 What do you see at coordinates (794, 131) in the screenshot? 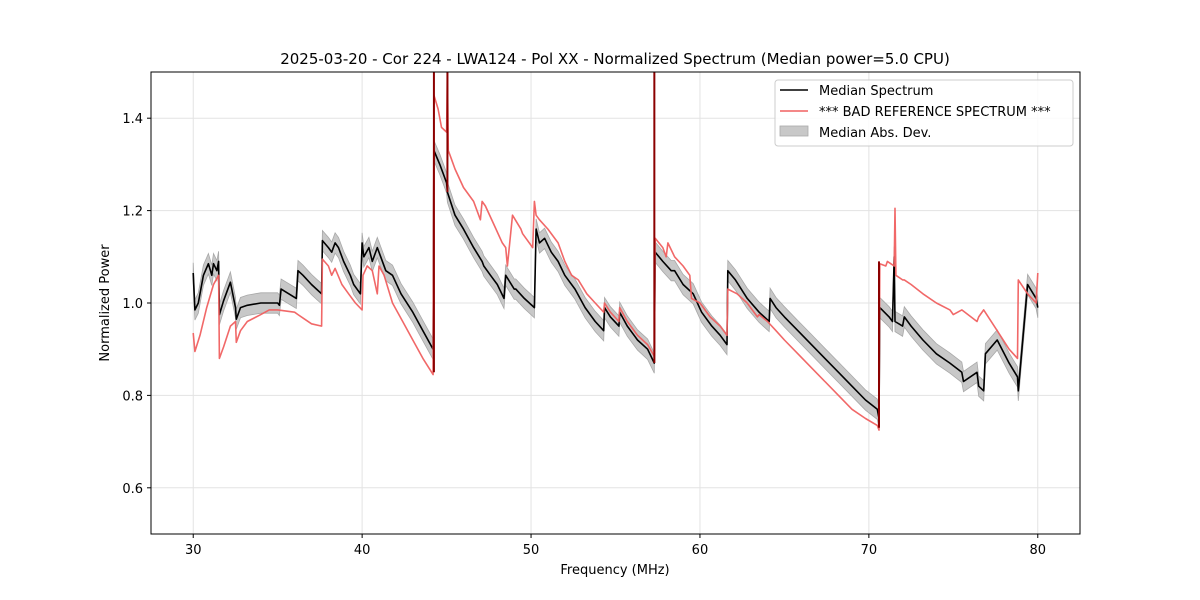
I see `legend-swatch-mad` at bounding box center [794, 131].